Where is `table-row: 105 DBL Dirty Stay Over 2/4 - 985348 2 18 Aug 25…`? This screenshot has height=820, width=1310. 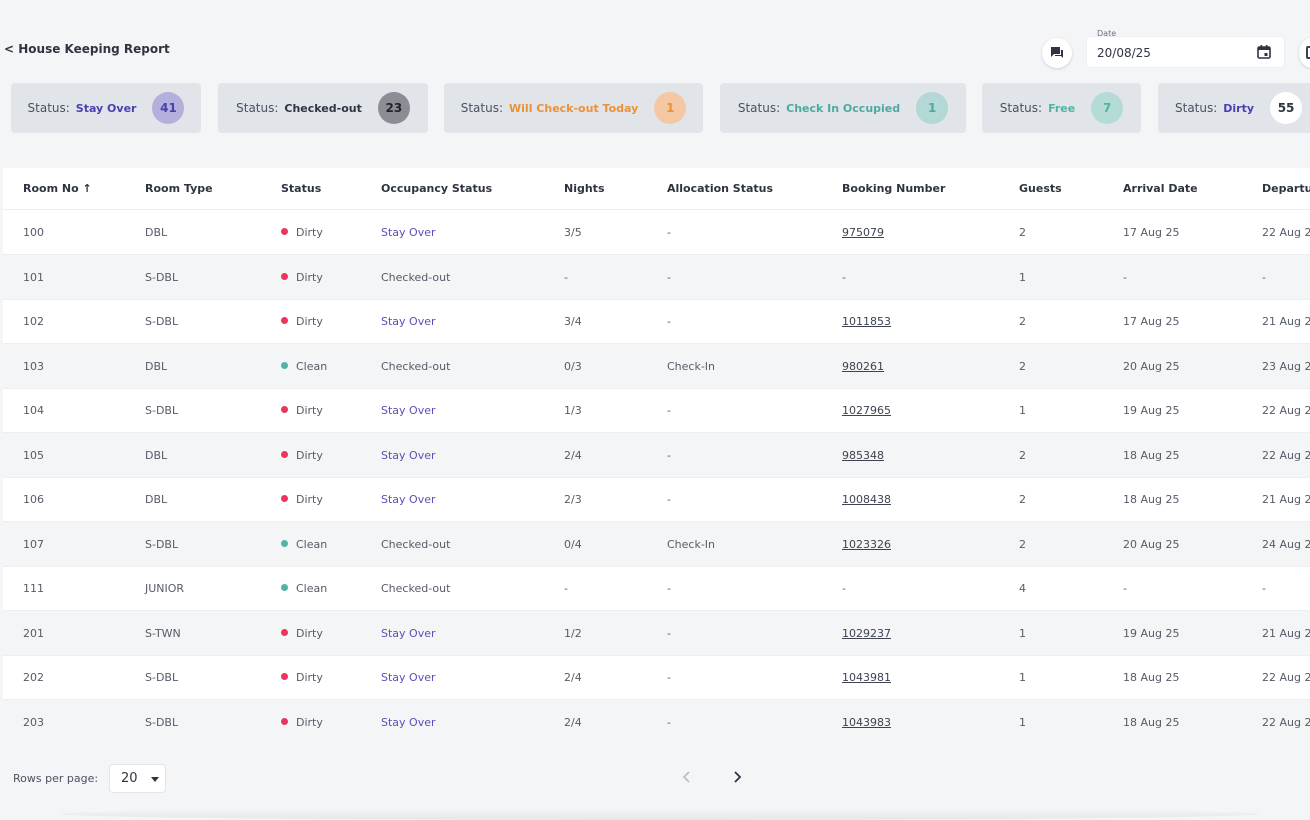 table-row: 105 DBL Dirty Stay Over 2/4 - 985348 2 18 Aug 25… is located at coordinates (656, 455).